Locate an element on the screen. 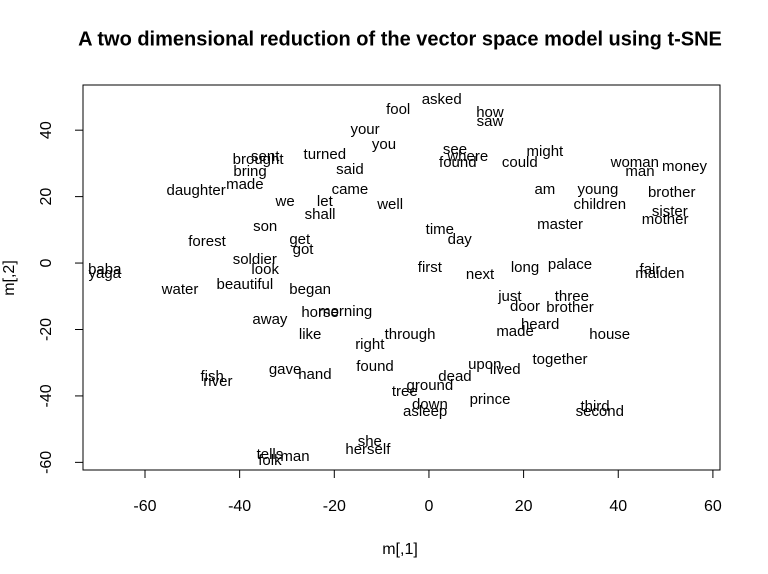 The width and height of the screenshot is (768, 574). word-point: door is located at coordinates (525, 306).